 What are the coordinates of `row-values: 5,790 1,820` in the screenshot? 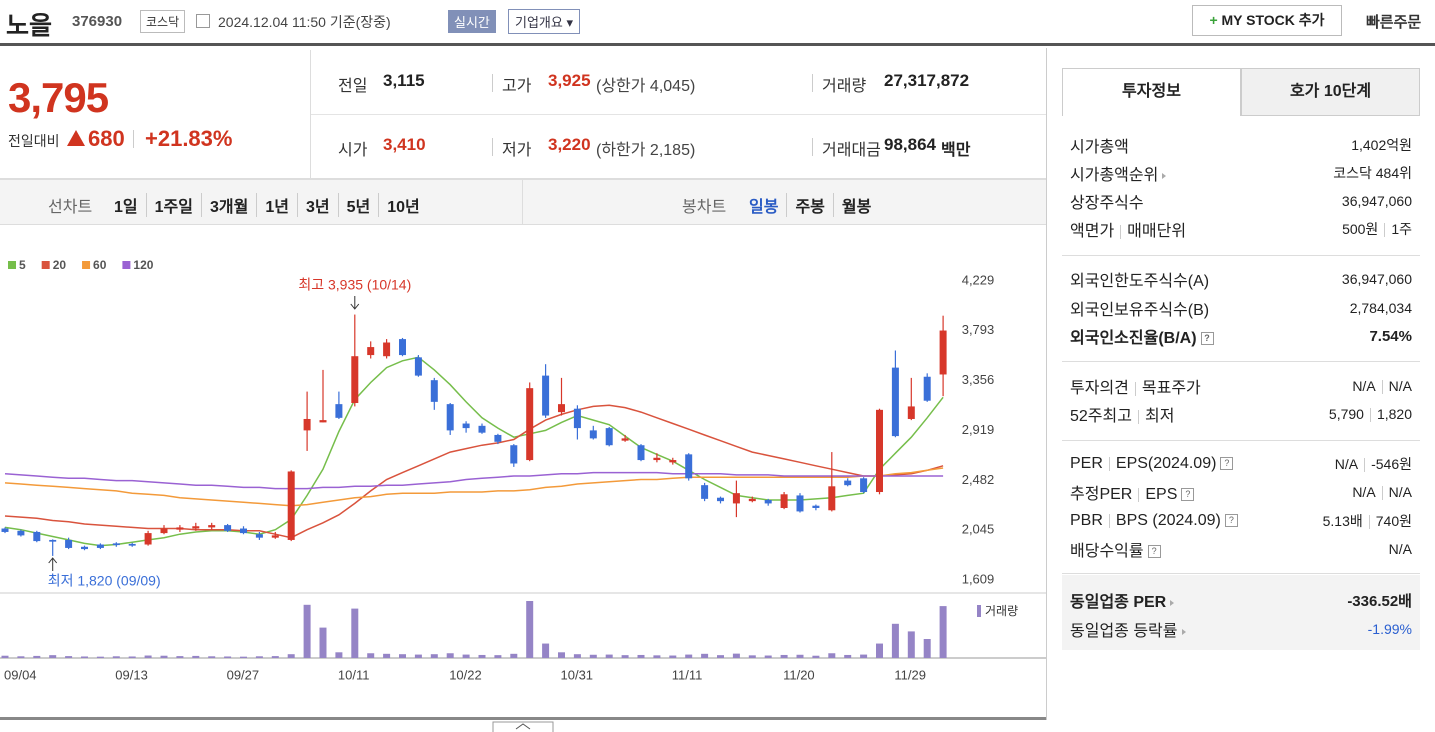 It's located at (1370, 414).